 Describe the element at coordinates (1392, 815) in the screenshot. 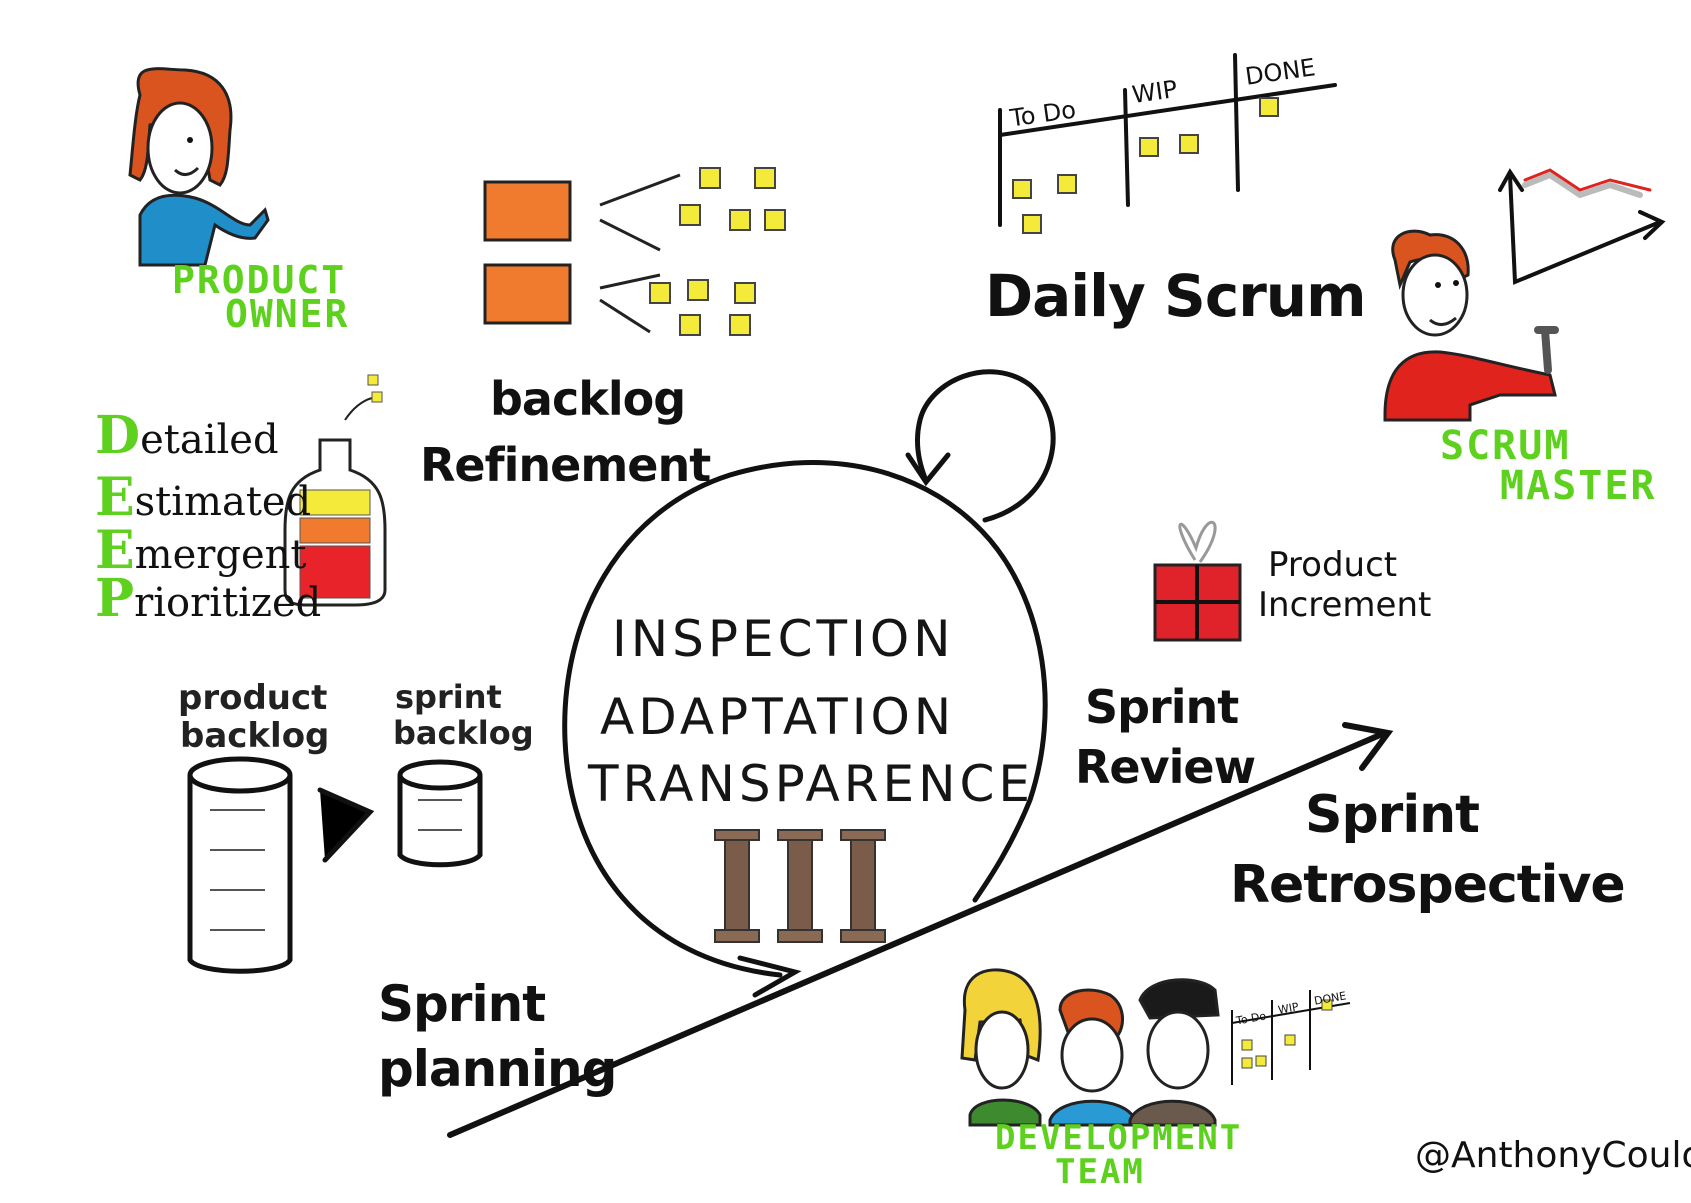

I see `sprint-retrospective-label-line1: Sprint` at that location.